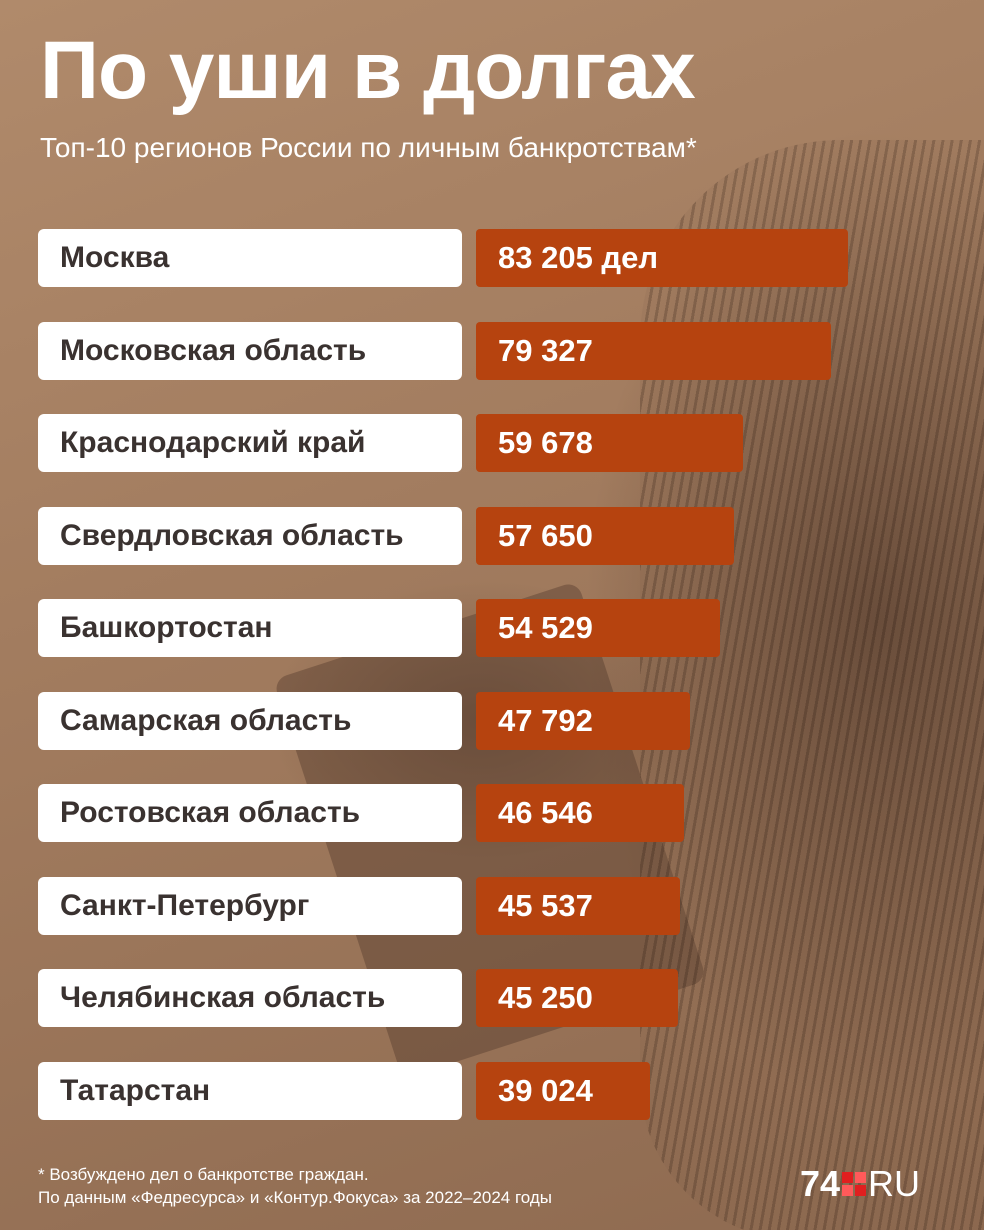  Describe the element at coordinates (577, 998) in the screenshot. I see `bar: 45 250` at that location.